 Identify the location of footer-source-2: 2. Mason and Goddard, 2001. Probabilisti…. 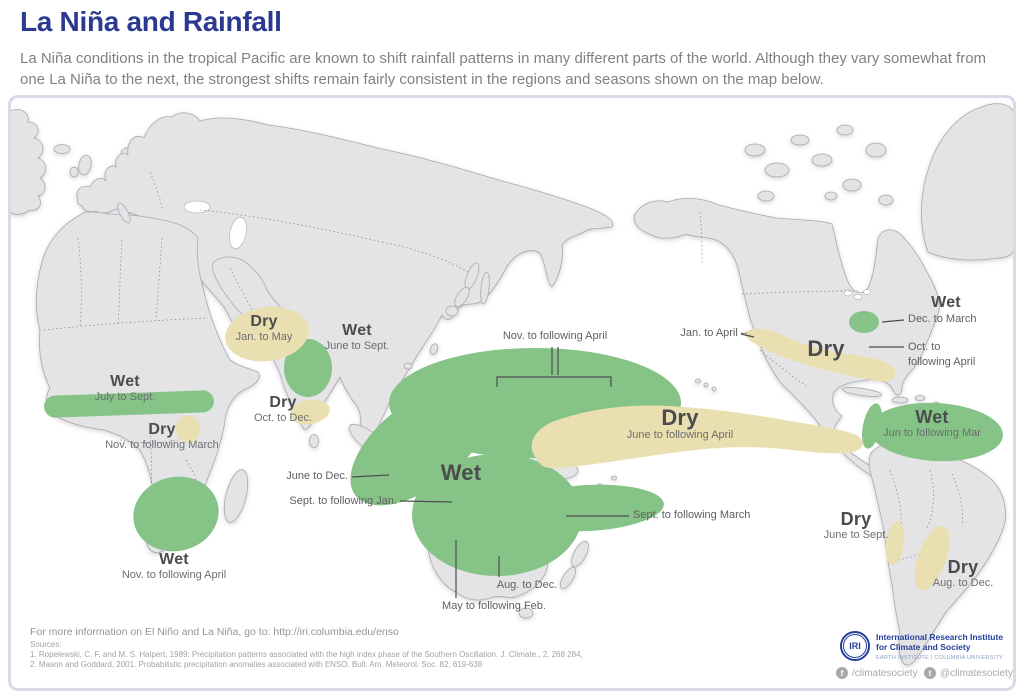
(256, 664).